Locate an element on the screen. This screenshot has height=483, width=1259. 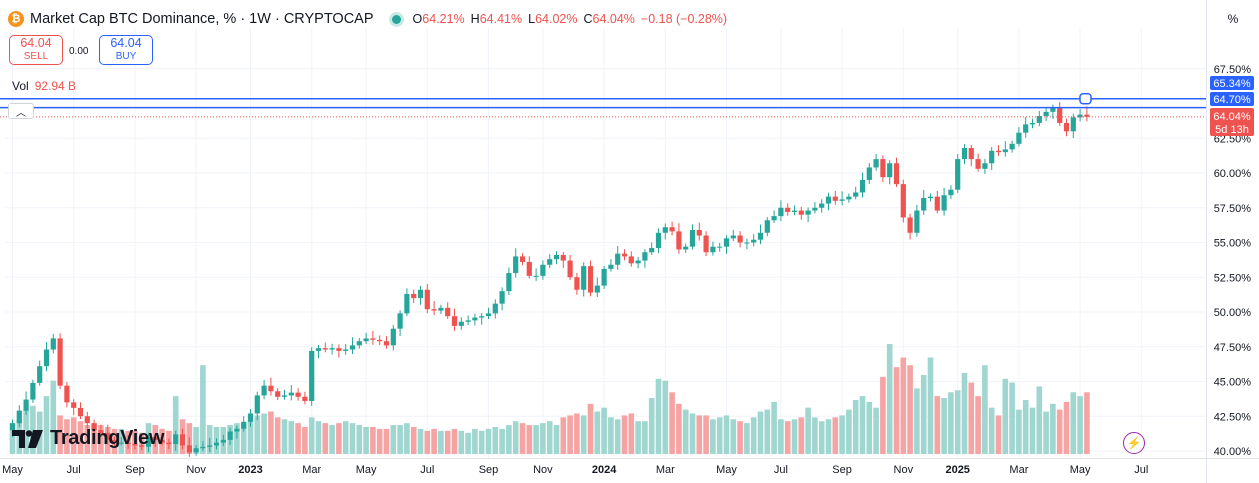
chevron-up-icon: ︿ is located at coordinates (21, 113).